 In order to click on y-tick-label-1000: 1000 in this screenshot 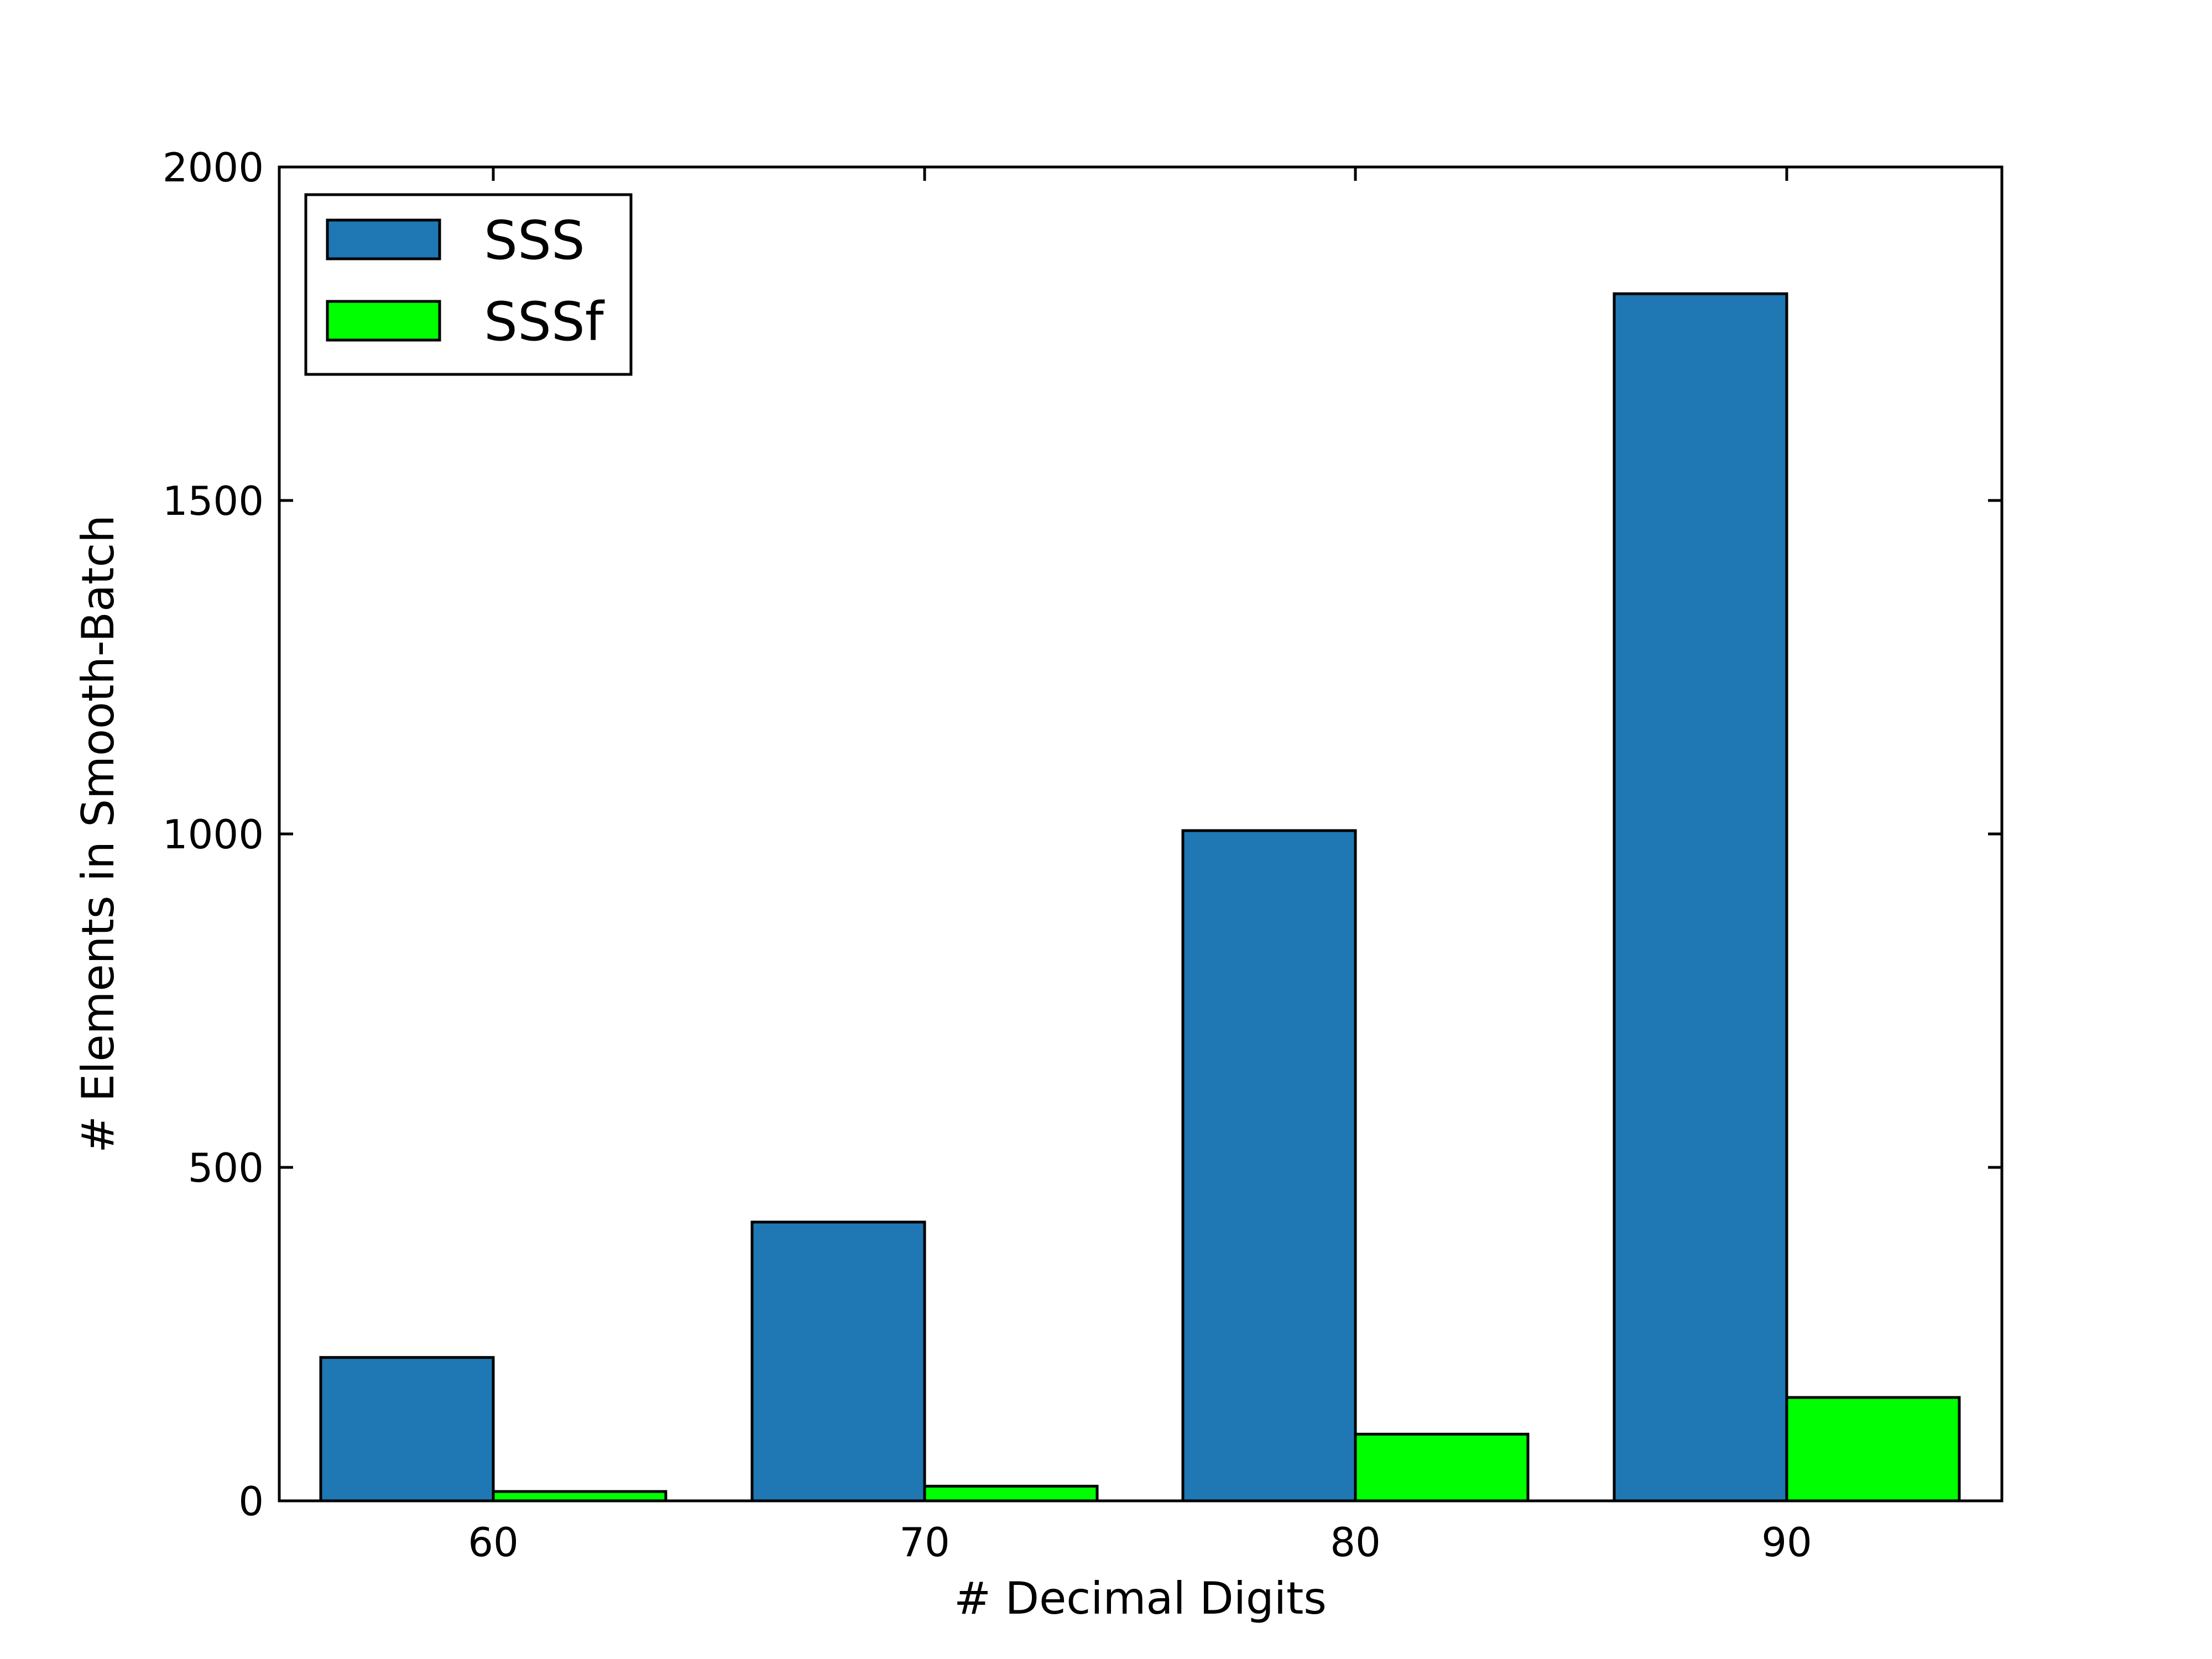, I will do `click(214, 835)`.